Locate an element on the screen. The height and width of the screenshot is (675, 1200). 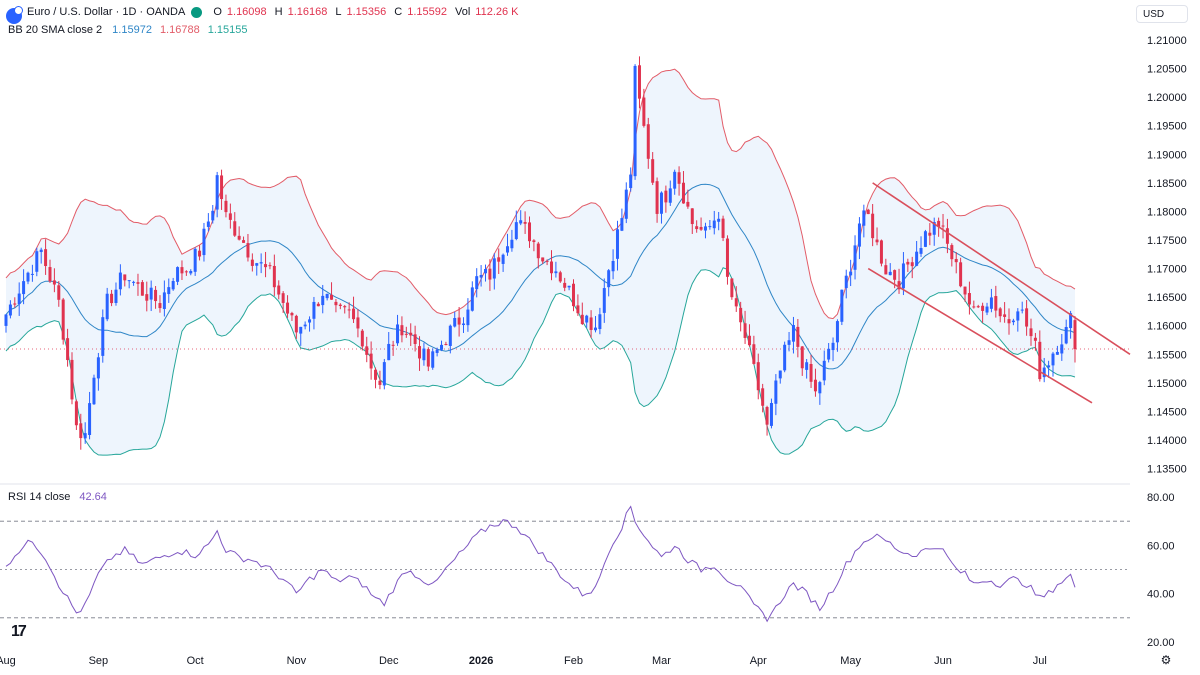
rsi-tick-label: 40.00 is located at coordinates (1161, 595).